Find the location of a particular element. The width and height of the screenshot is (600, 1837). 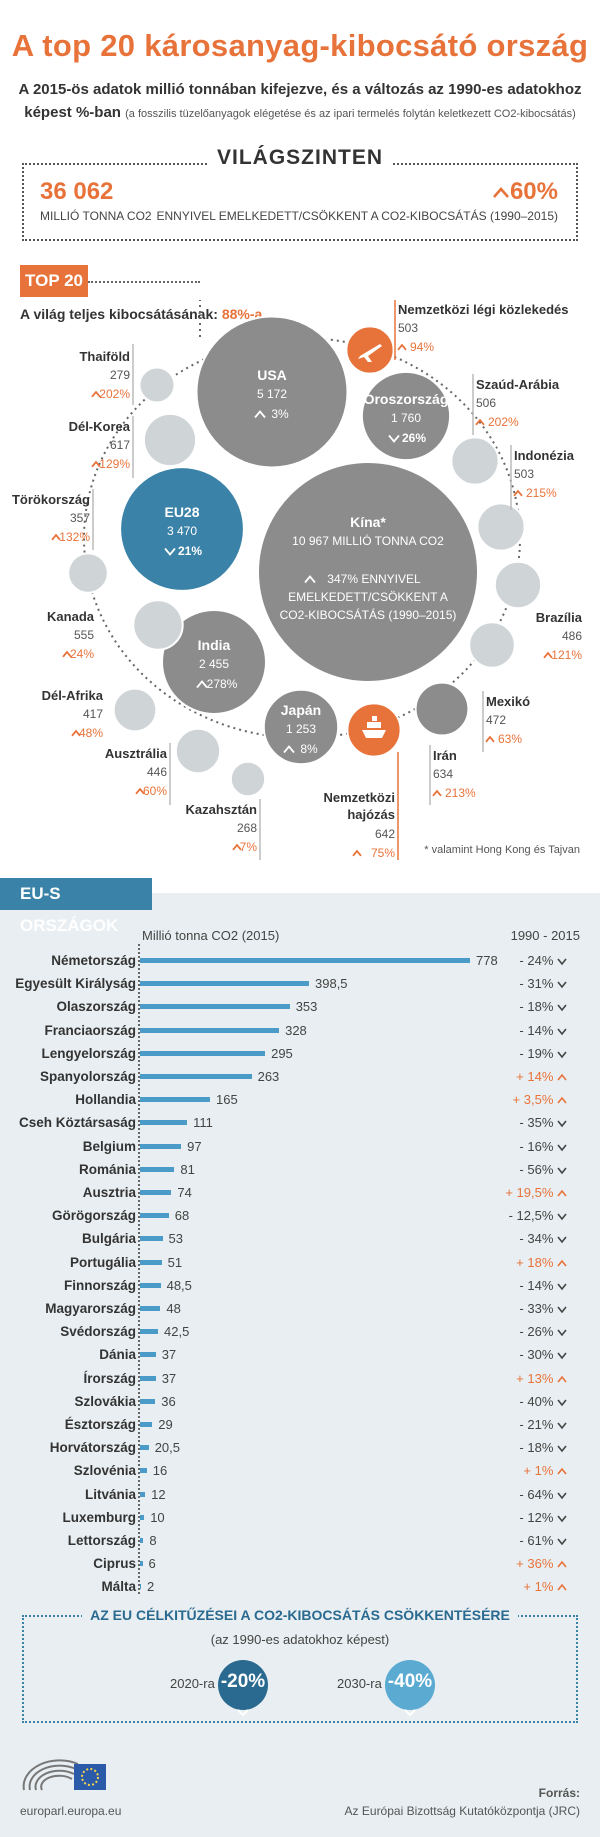

eu-change: - 14% is located at coordinates (543, 1031).